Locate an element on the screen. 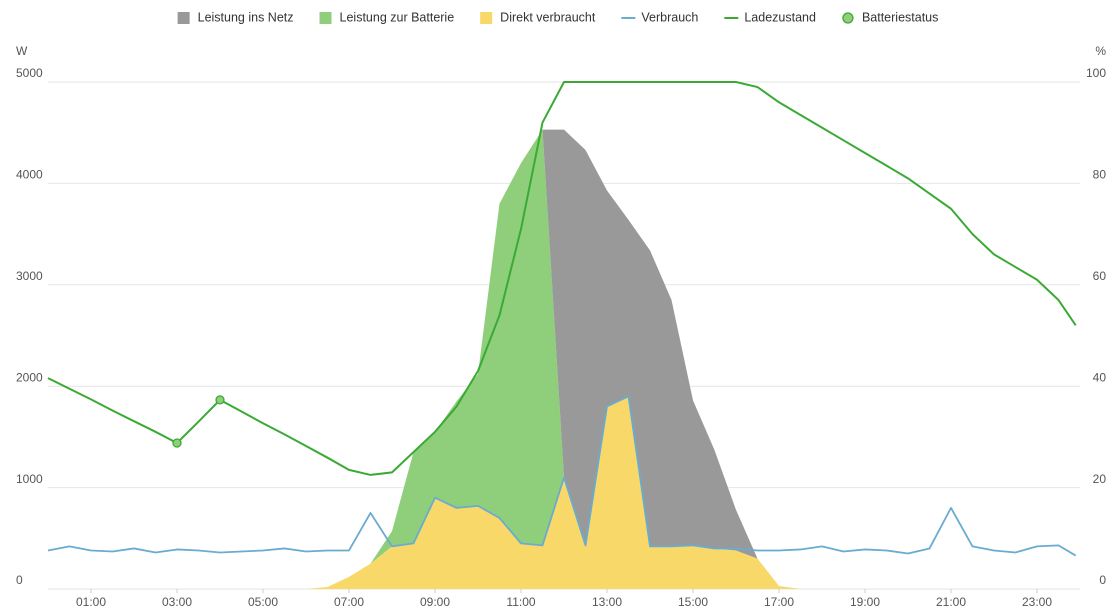 The width and height of the screenshot is (1116, 615). legend-item: Verbrauch is located at coordinates (659, 17).